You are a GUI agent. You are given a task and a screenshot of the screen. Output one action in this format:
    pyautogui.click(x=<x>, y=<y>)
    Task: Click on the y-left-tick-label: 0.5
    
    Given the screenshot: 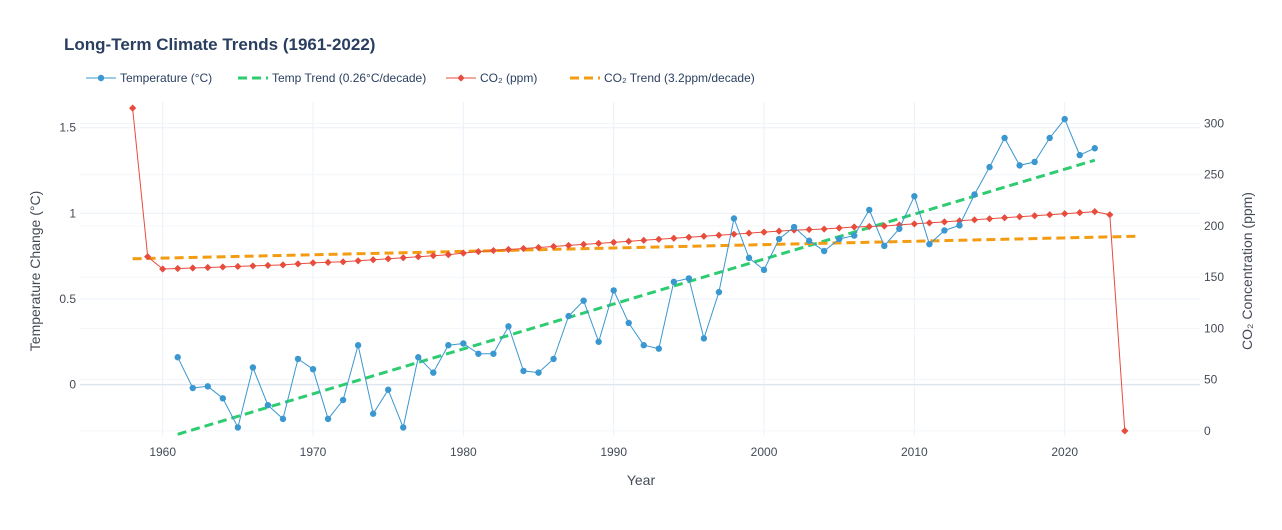 What is the action you would take?
    pyautogui.click(x=67, y=299)
    